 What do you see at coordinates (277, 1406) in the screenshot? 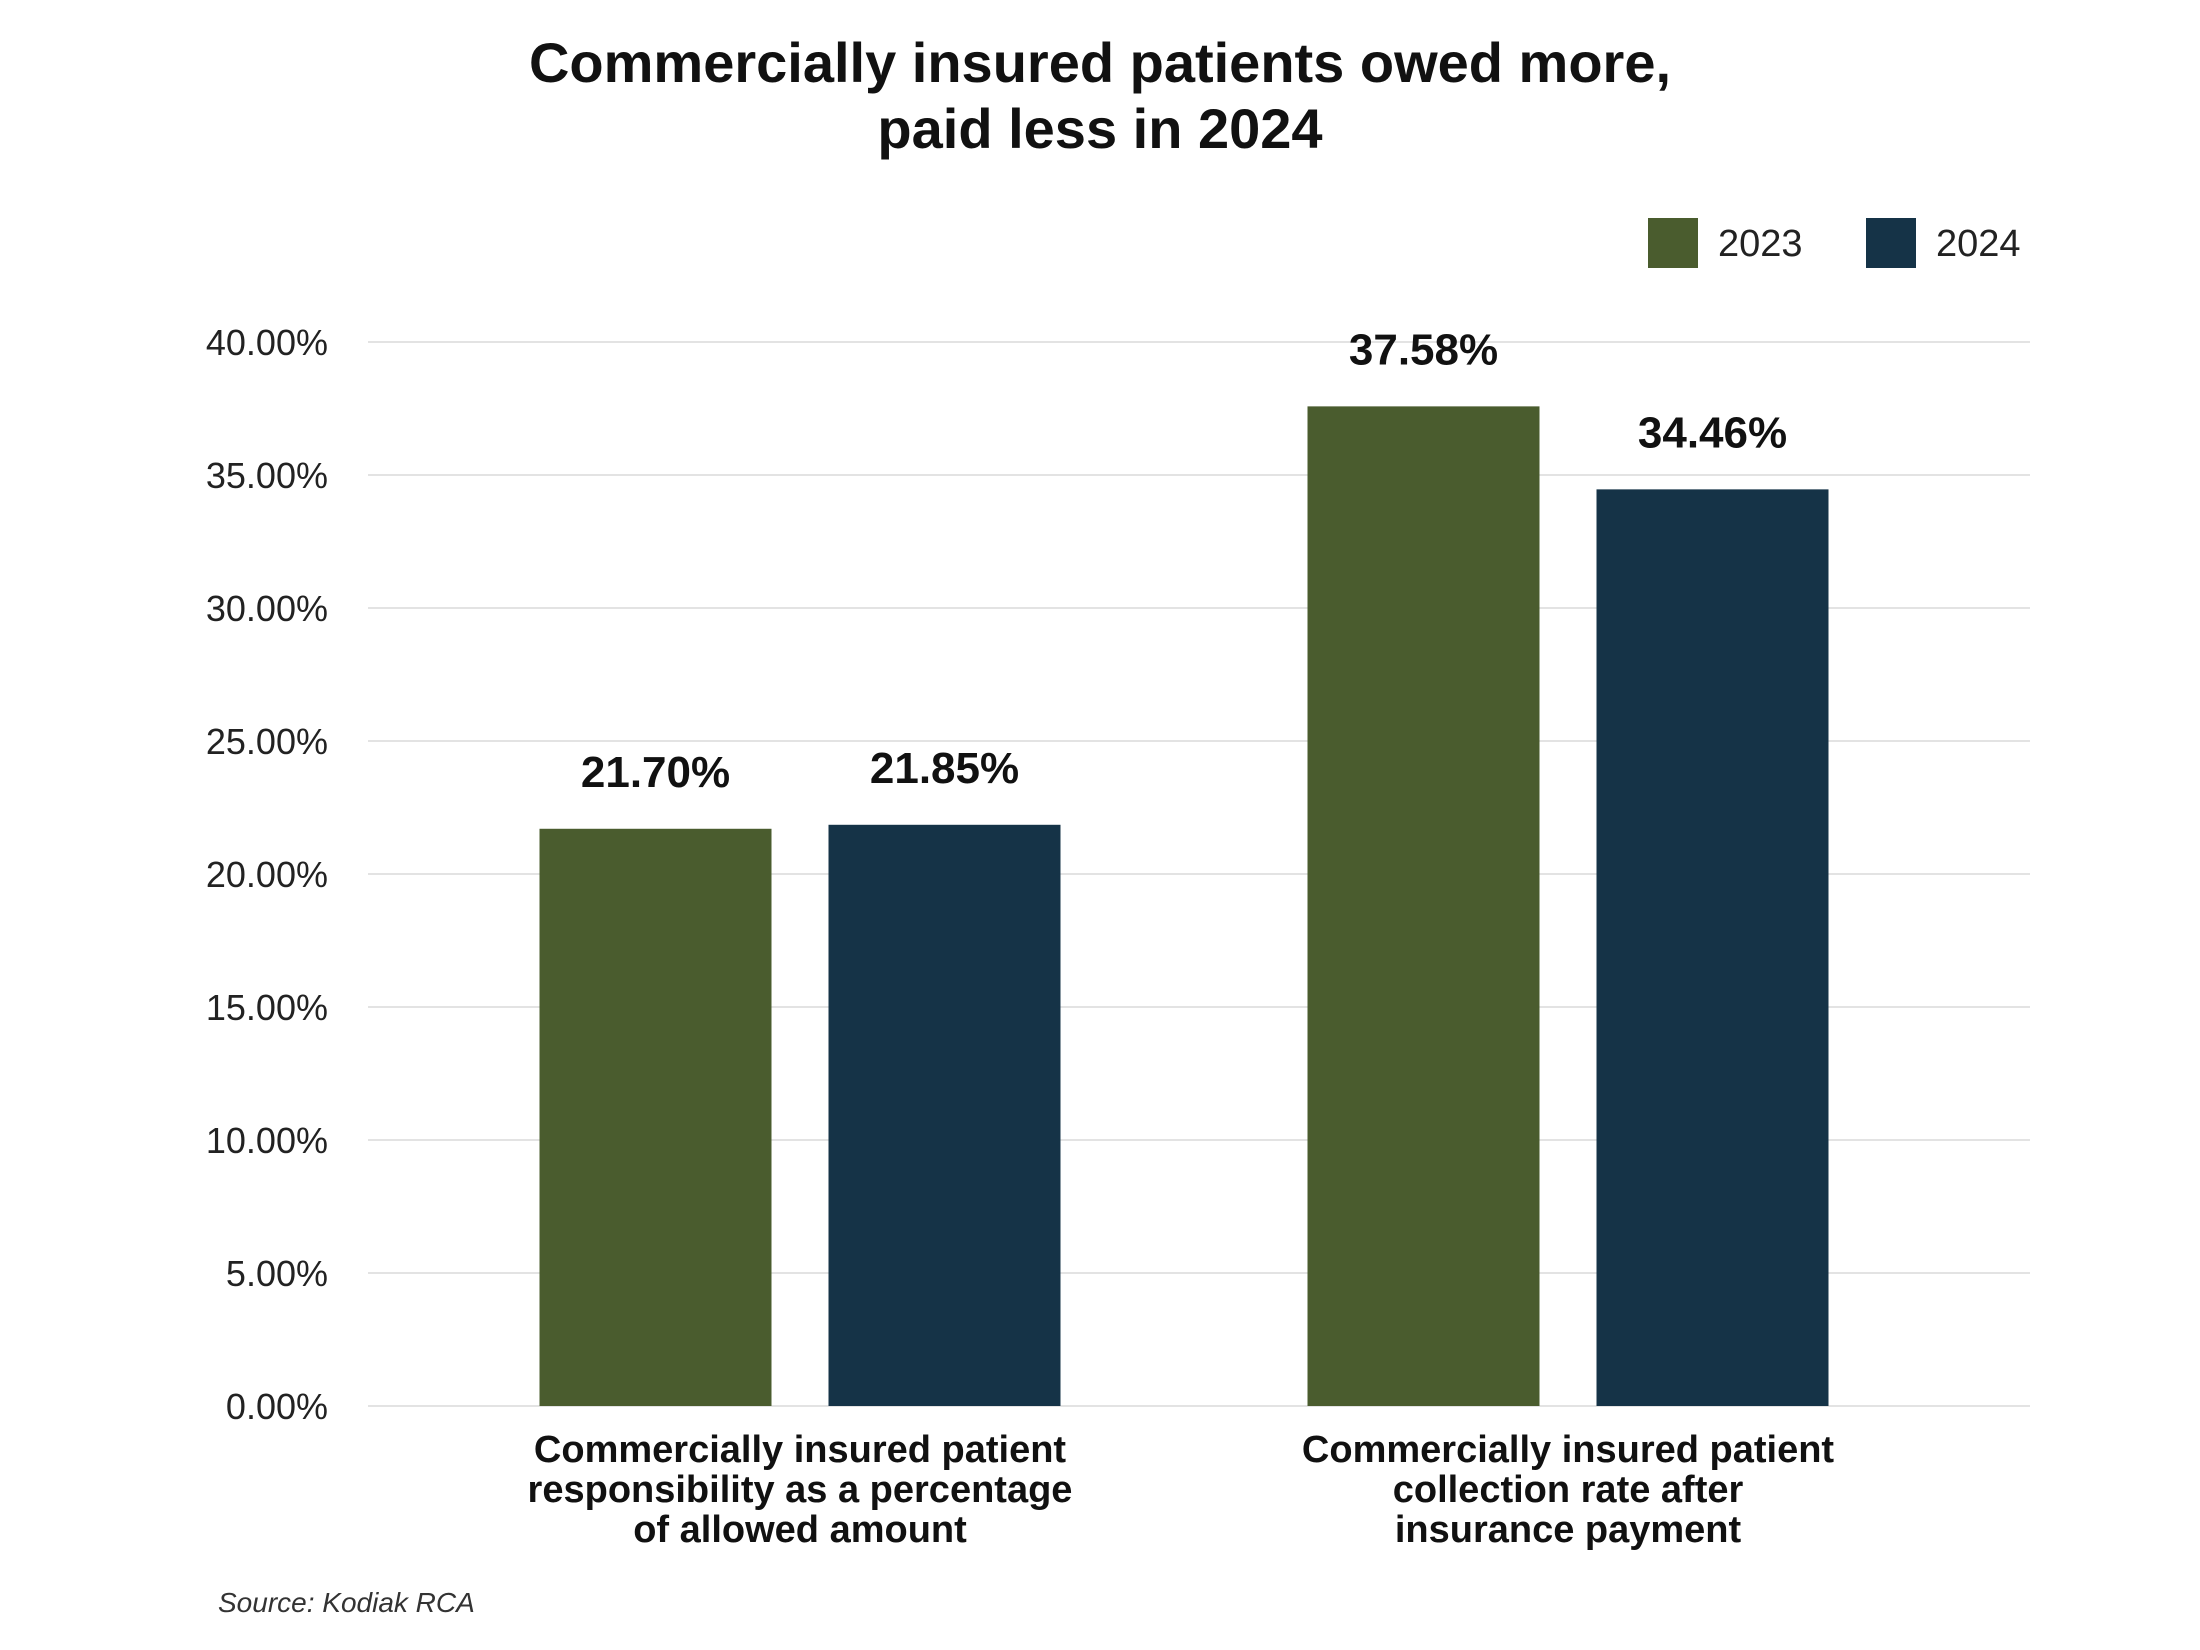
I see `y-tick-label: 0.00%` at bounding box center [277, 1406].